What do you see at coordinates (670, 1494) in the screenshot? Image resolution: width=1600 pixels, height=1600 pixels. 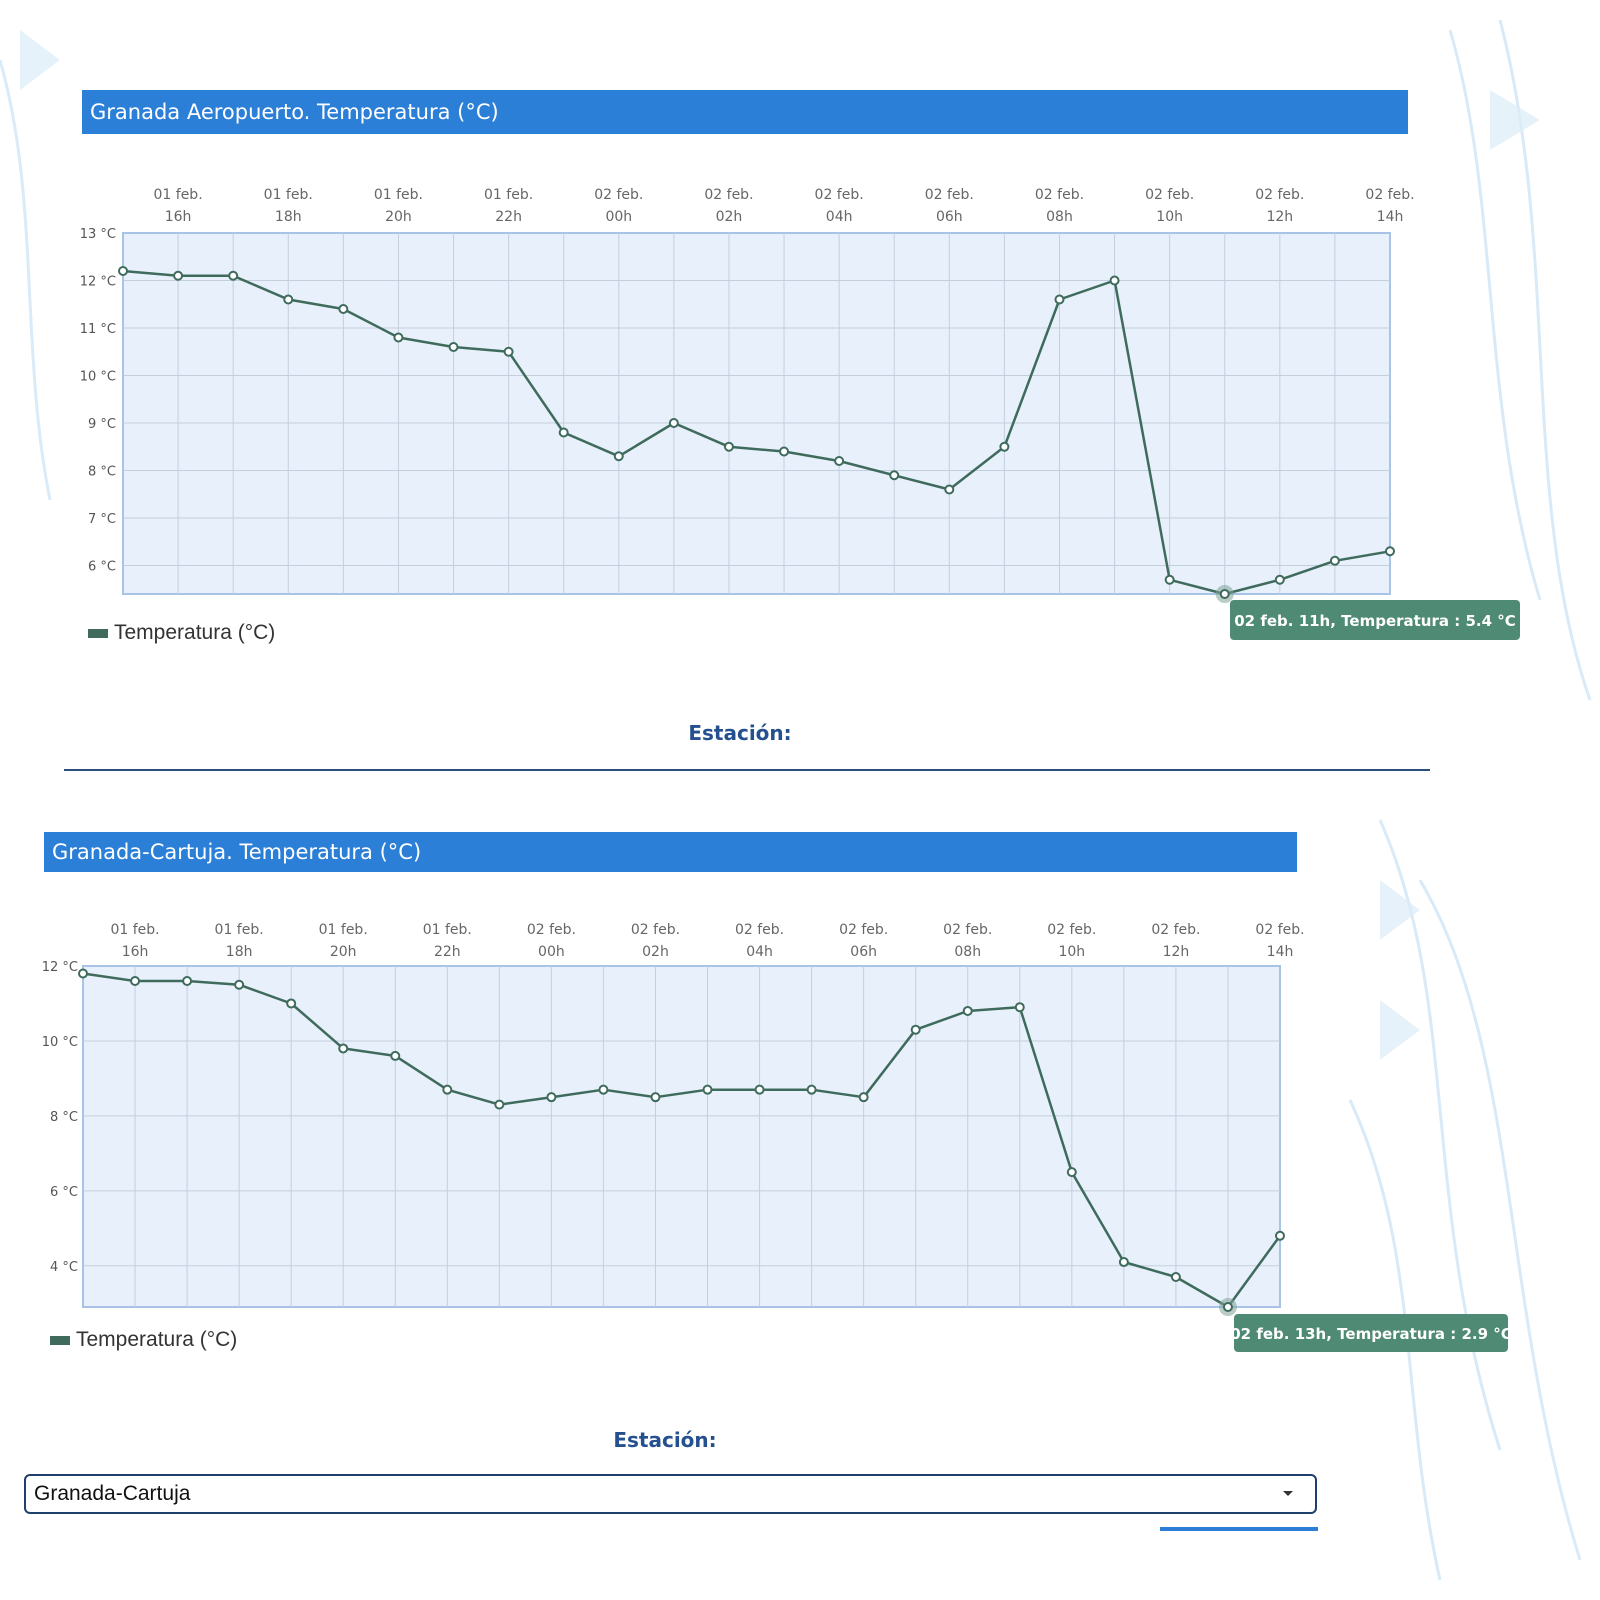 I see `station-select: Granada-Cartuja` at bounding box center [670, 1494].